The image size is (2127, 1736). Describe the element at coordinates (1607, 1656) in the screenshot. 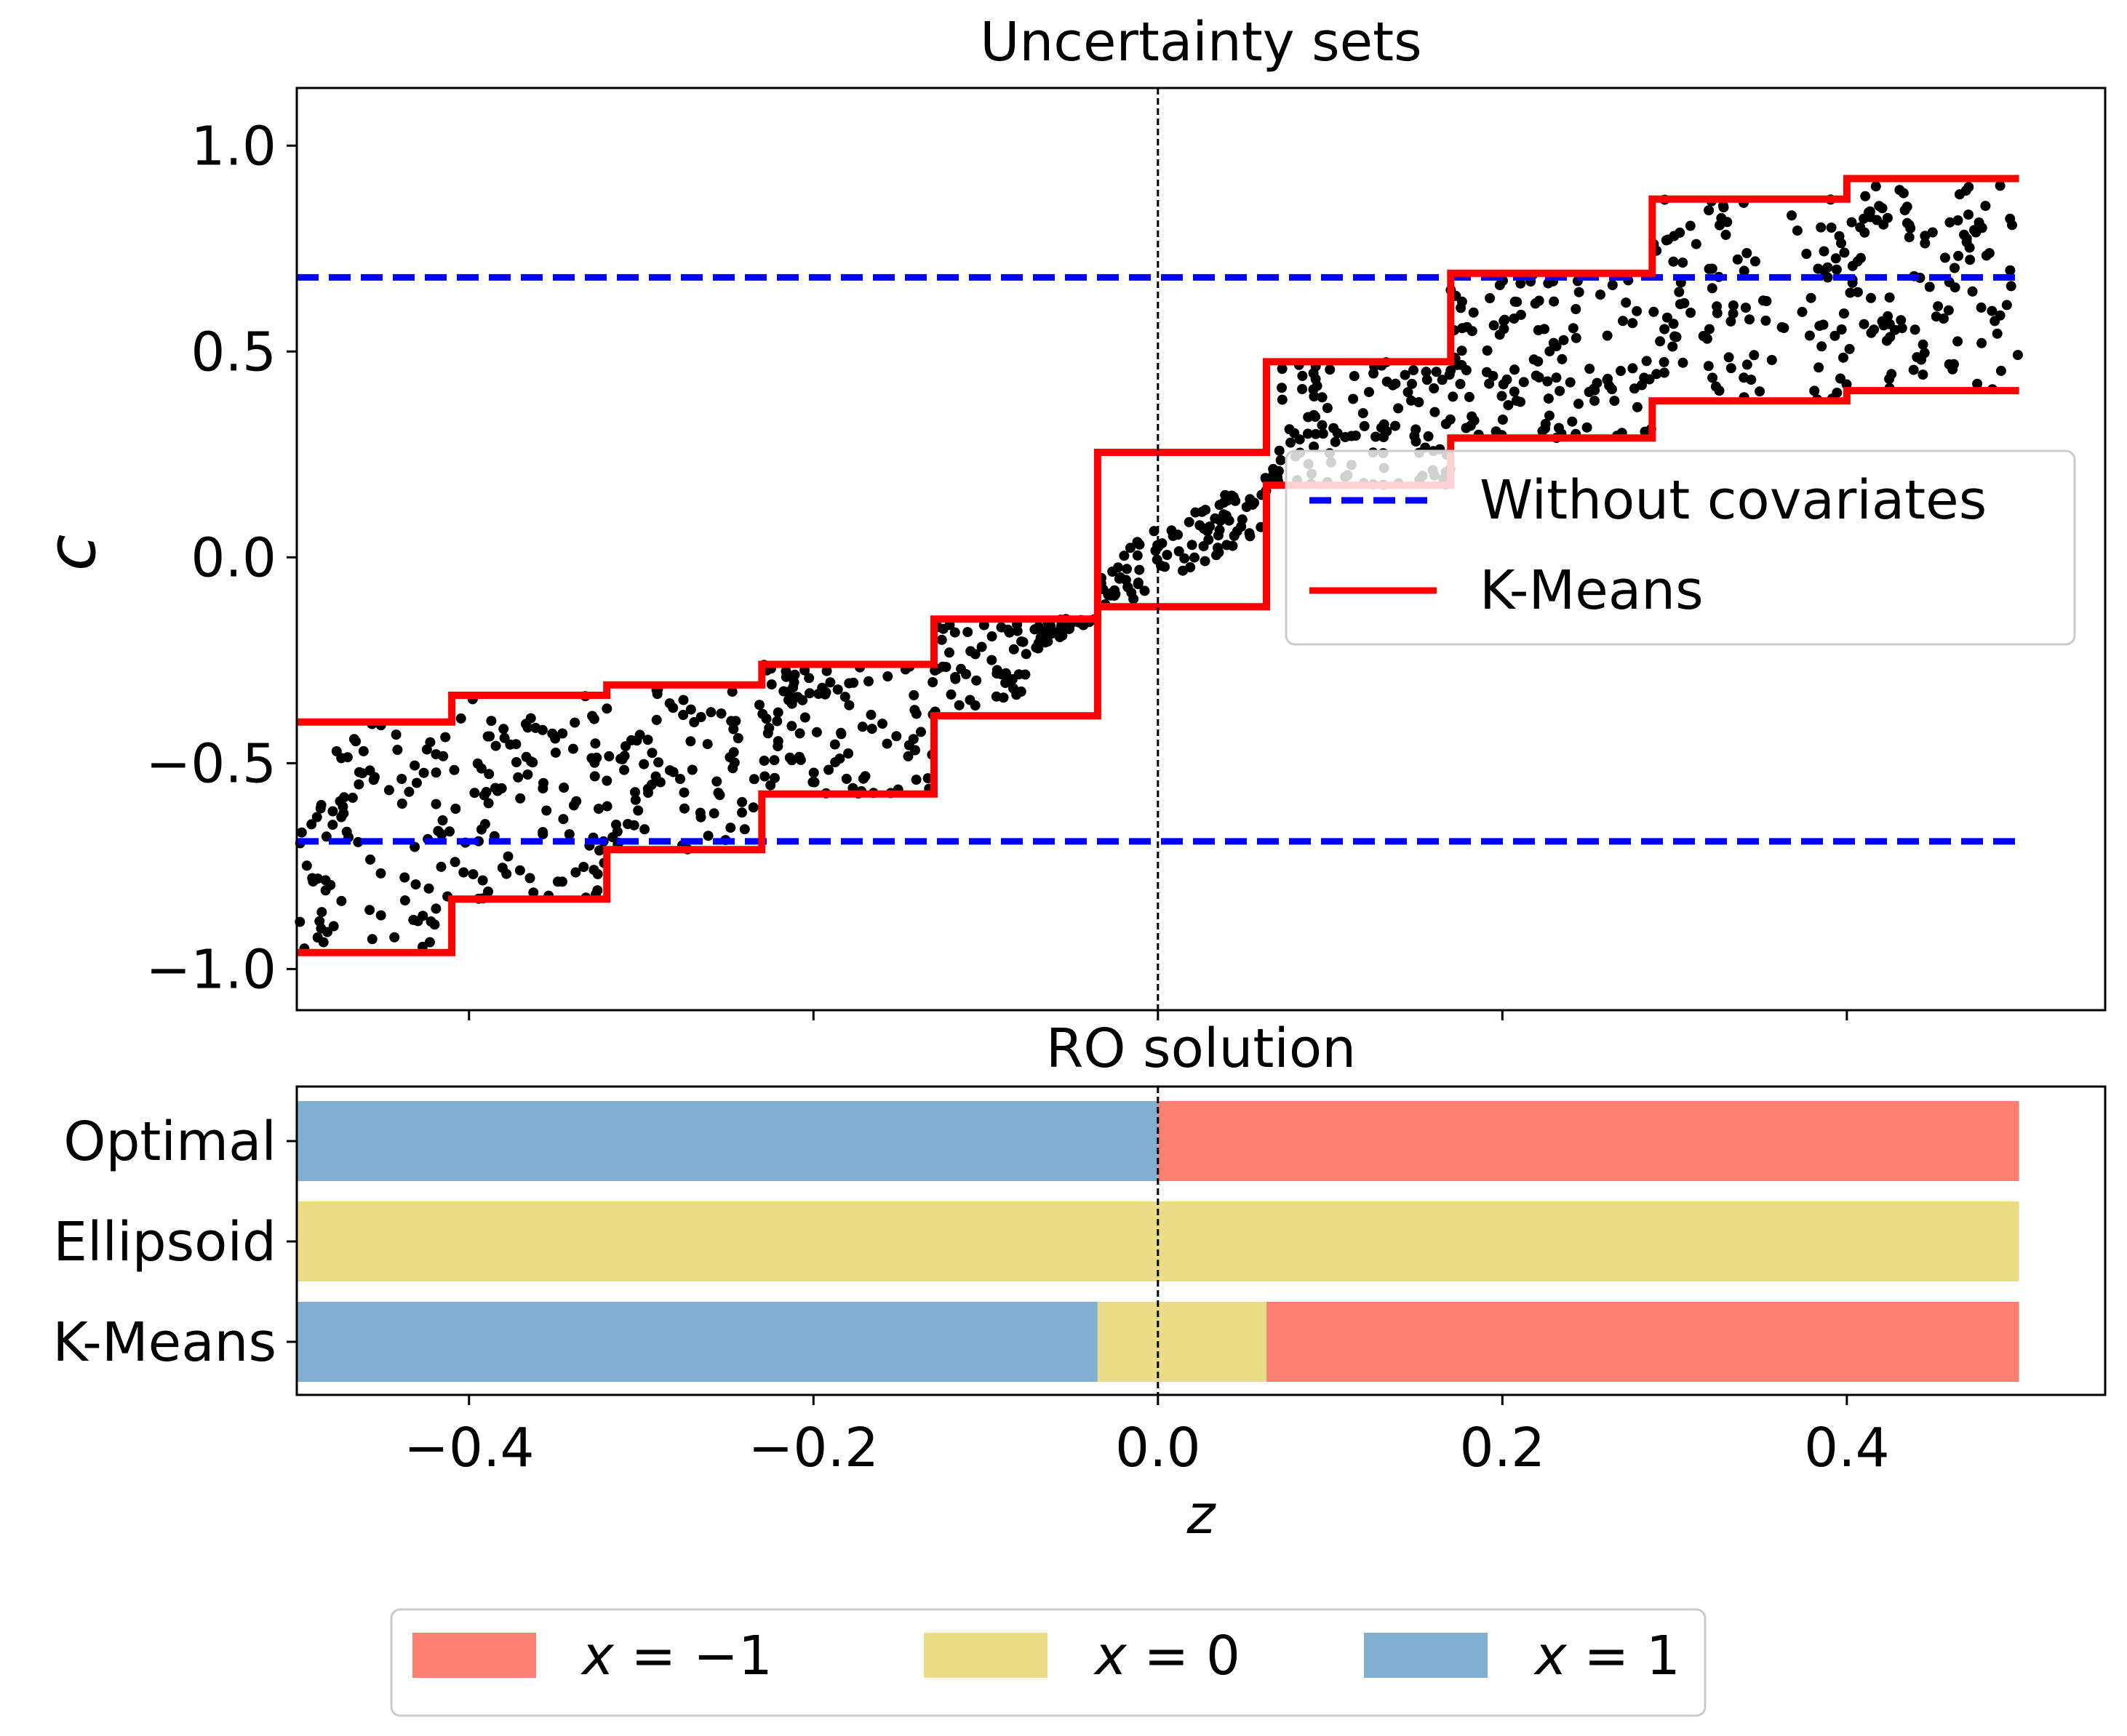

I see `legend-label-x-1: x = 1` at that location.